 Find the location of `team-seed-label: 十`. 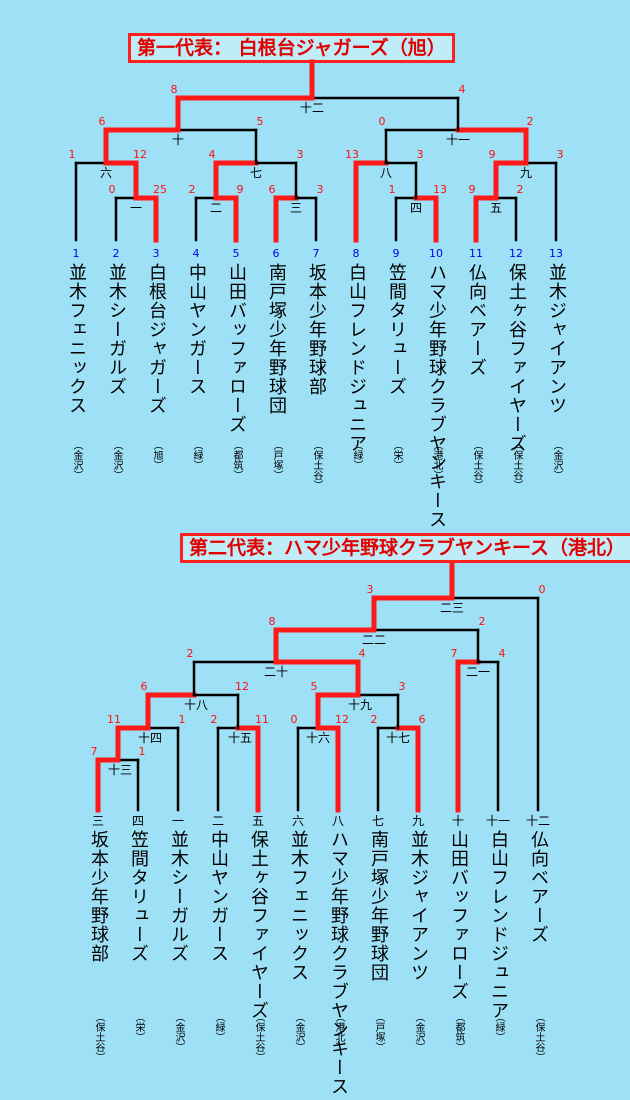

team-seed-label: 十 is located at coordinates (457, 821).